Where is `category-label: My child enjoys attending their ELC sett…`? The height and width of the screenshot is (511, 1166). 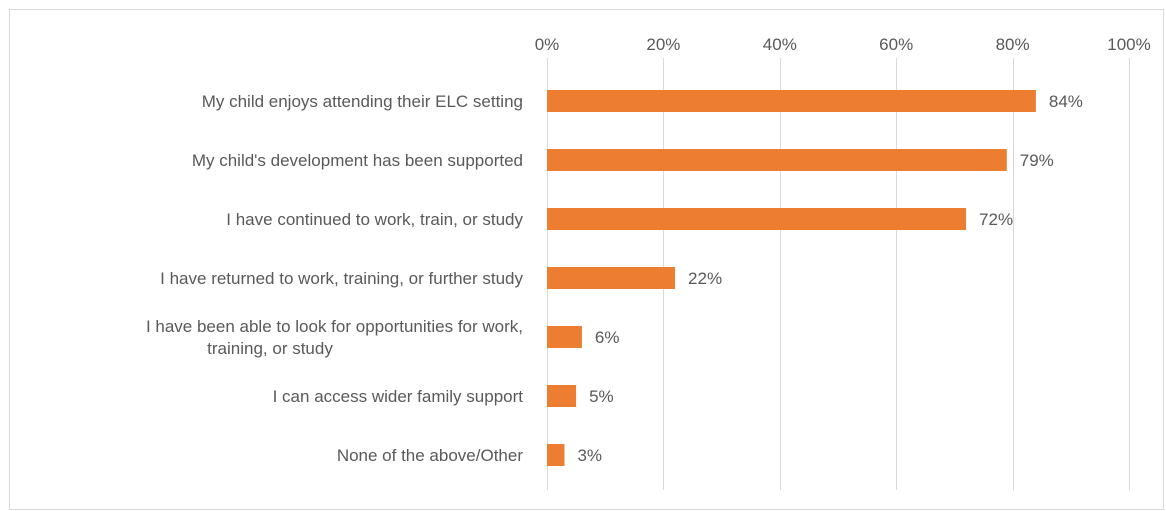 category-label: My child enjoys attending their ELC sett… is located at coordinates (362, 101).